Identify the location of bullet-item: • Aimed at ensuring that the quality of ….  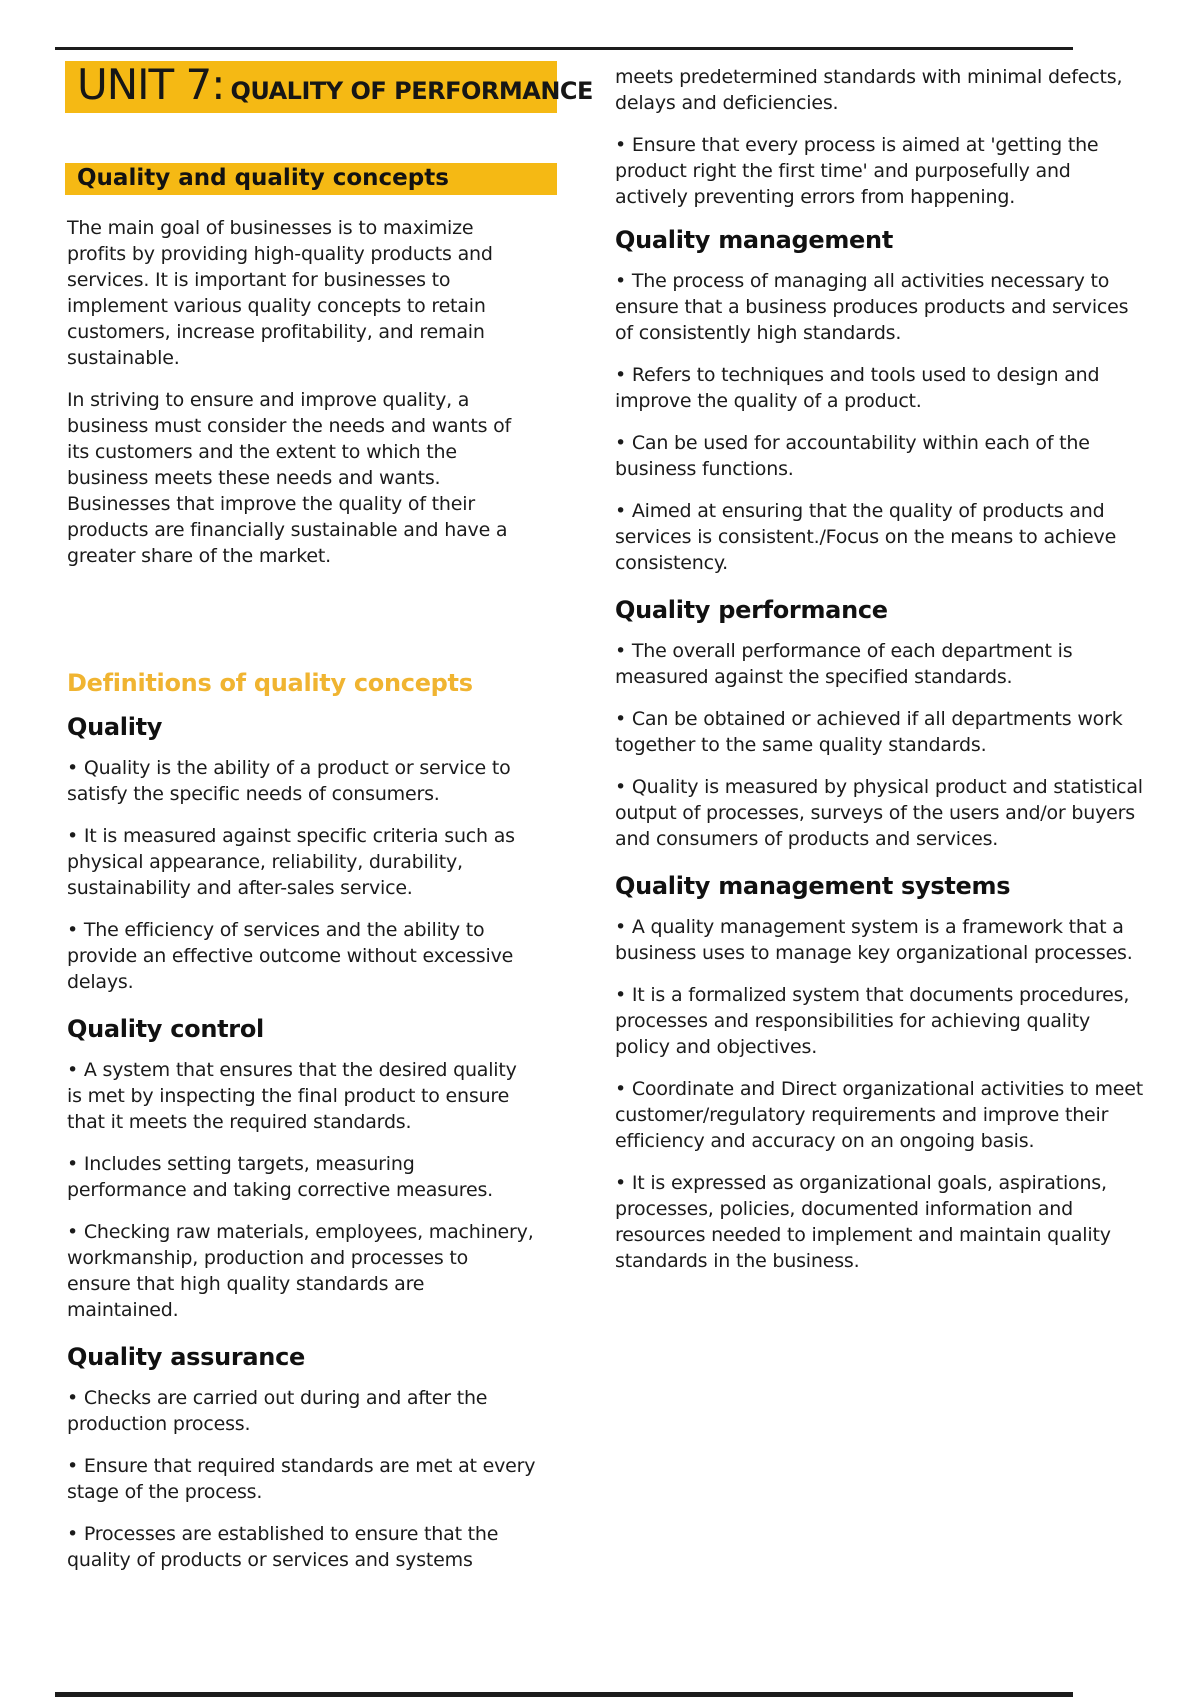
(866, 537).